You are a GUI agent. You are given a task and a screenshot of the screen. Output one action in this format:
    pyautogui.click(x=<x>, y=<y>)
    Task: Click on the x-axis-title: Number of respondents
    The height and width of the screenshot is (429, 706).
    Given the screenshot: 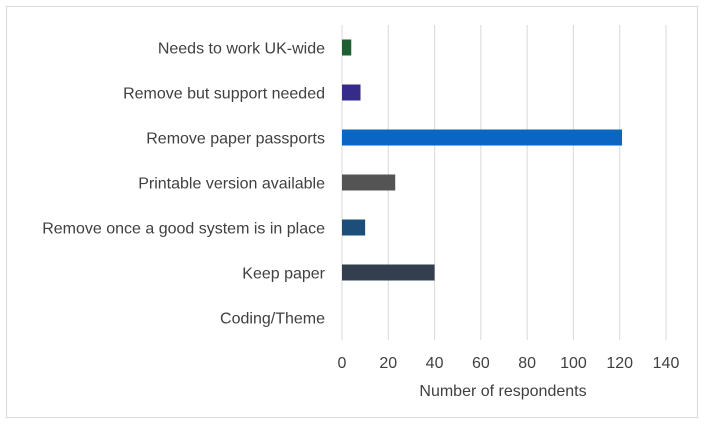 What is the action you would take?
    pyautogui.click(x=502, y=391)
    